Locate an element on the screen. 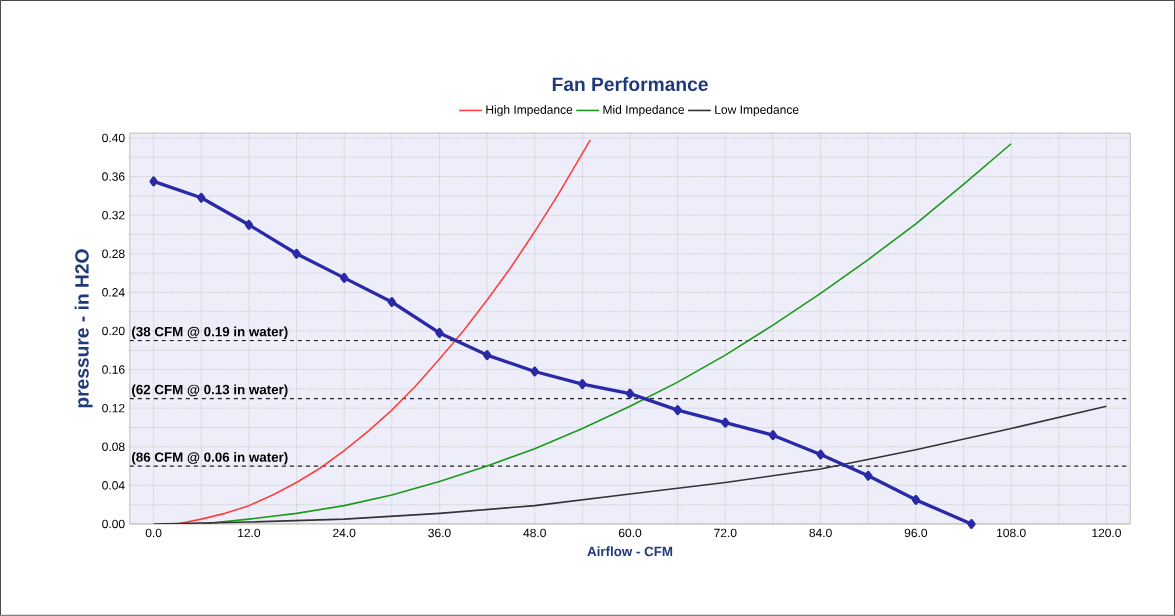 This screenshot has width=1175, height=616. chart-title: Fan Performance is located at coordinates (630, 84).